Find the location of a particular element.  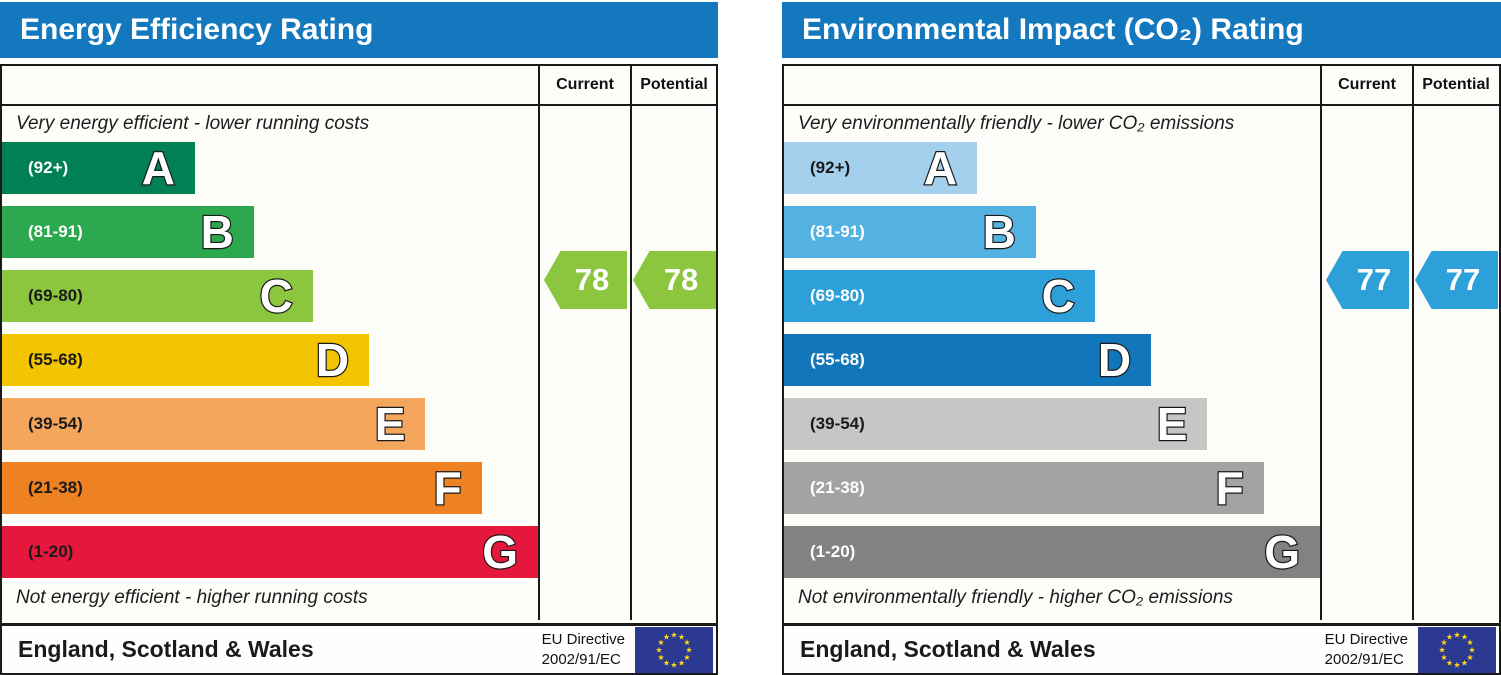

current-rating-arrow: 78 is located at coordinates (585, 280).